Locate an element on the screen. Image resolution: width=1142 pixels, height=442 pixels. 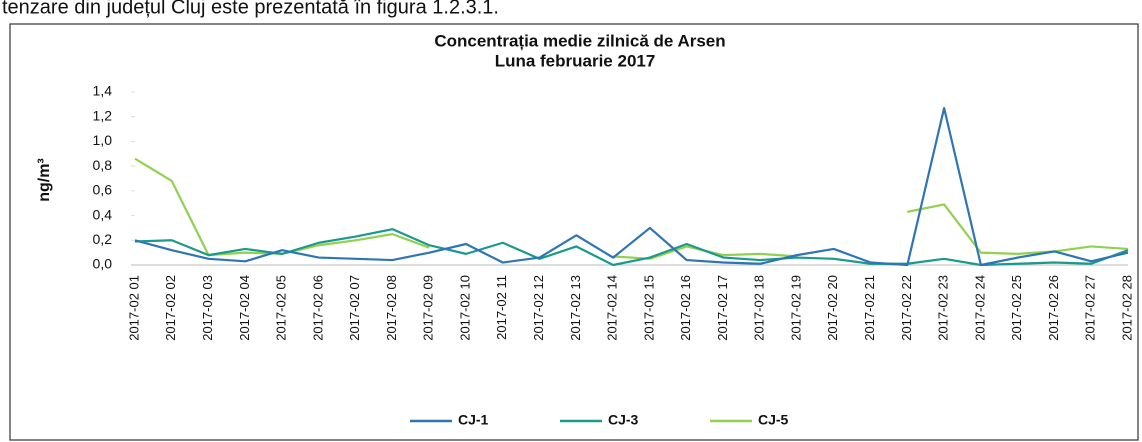
legend-label: CJ-1 is located at coordinates (473, 420).